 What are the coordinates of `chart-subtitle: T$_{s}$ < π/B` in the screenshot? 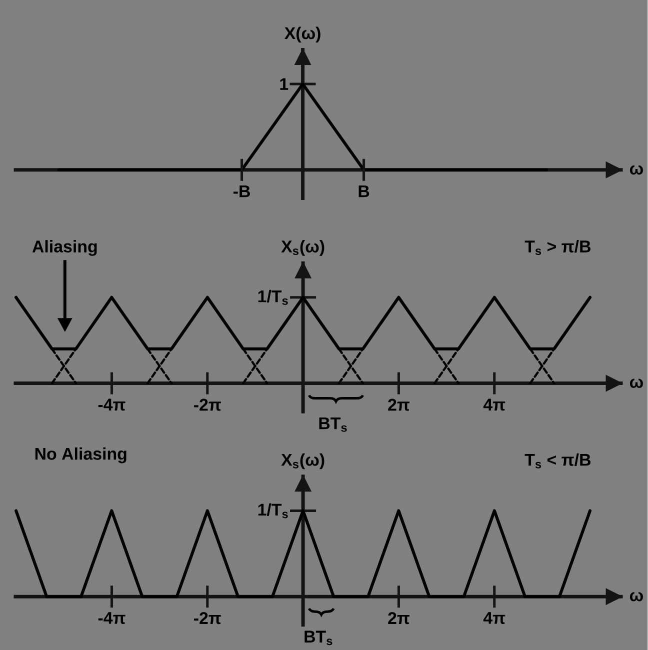 It's located at (557, 460).